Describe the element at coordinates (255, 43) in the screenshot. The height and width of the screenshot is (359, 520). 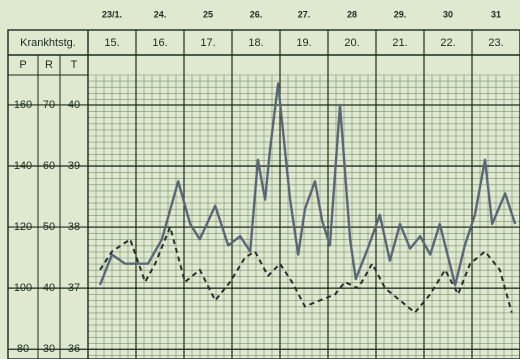
I see `day-number: 18.` at that location.